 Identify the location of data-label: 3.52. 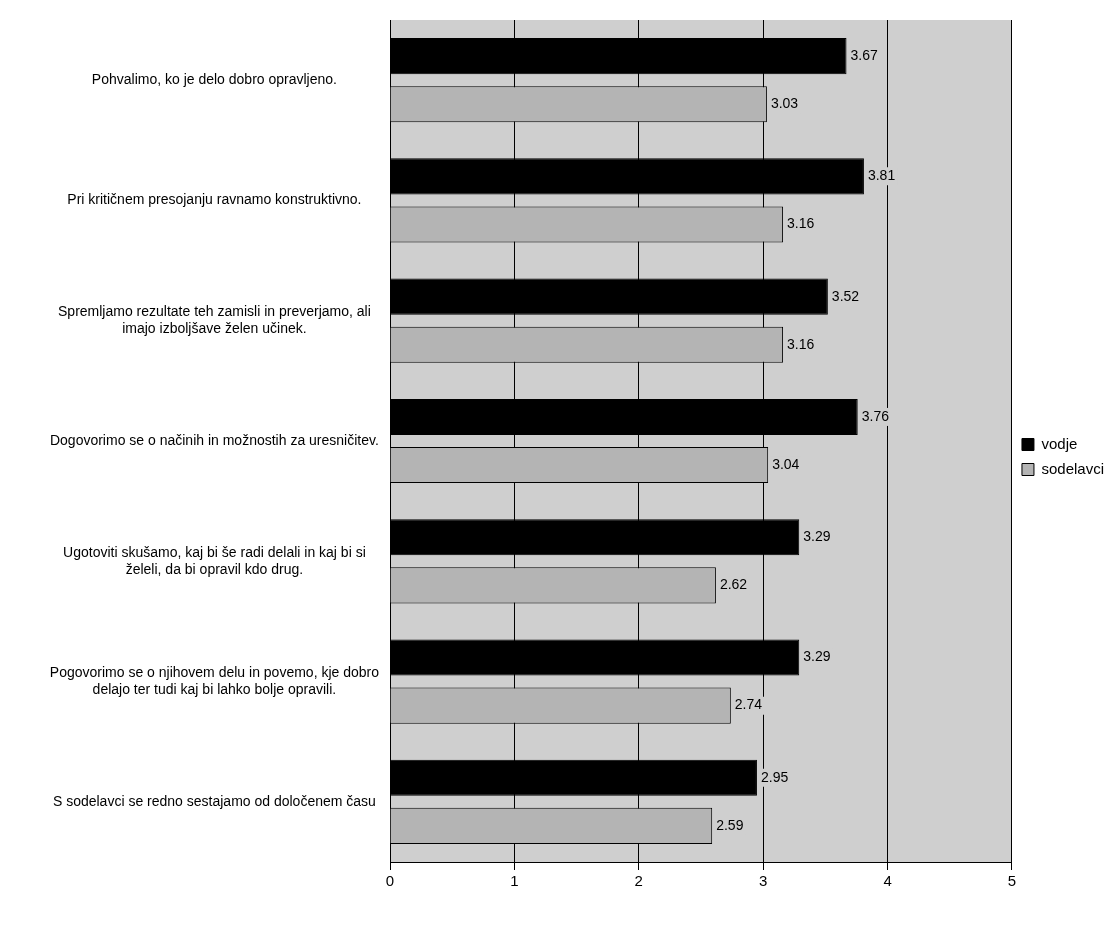
(845, 295).